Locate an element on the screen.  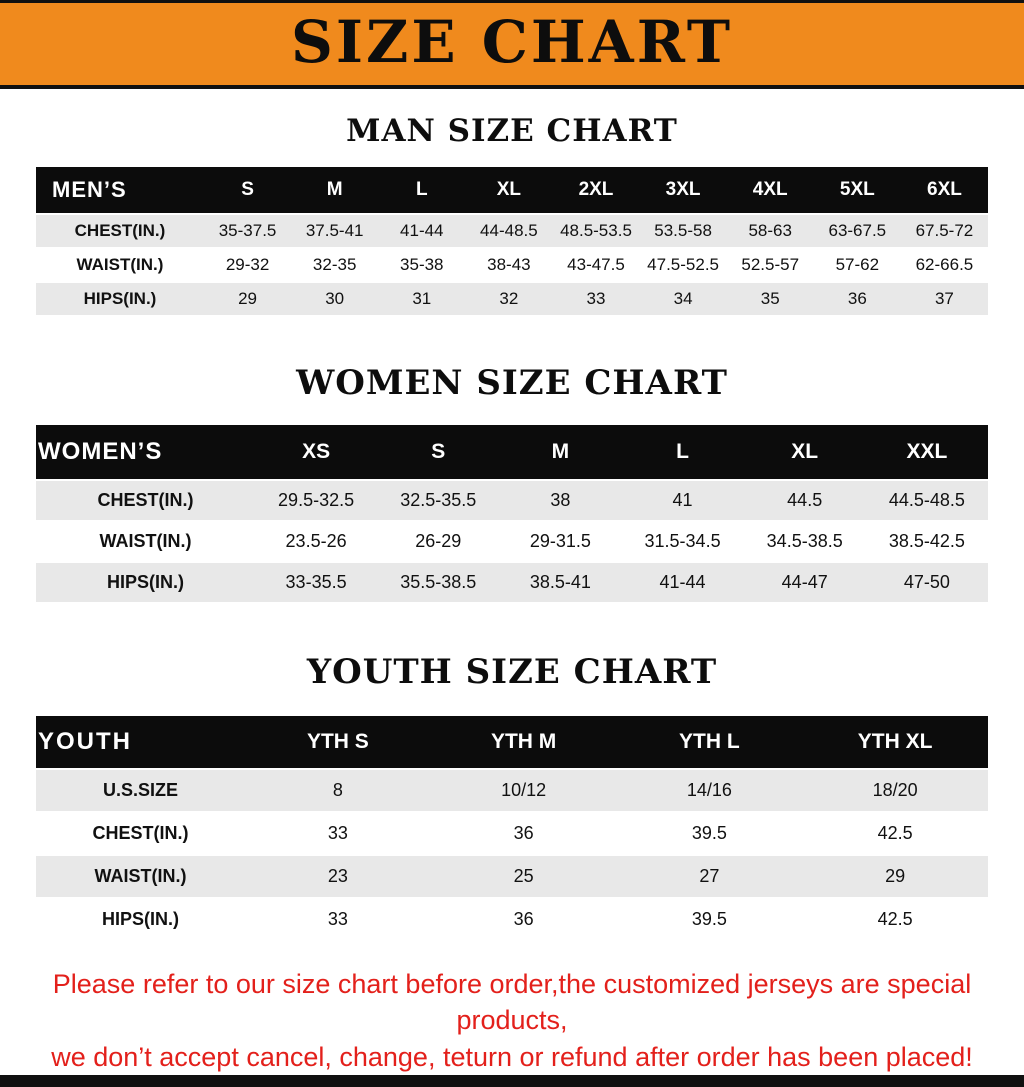
value-cell: 32-35 is located at coordinates (334, 264).